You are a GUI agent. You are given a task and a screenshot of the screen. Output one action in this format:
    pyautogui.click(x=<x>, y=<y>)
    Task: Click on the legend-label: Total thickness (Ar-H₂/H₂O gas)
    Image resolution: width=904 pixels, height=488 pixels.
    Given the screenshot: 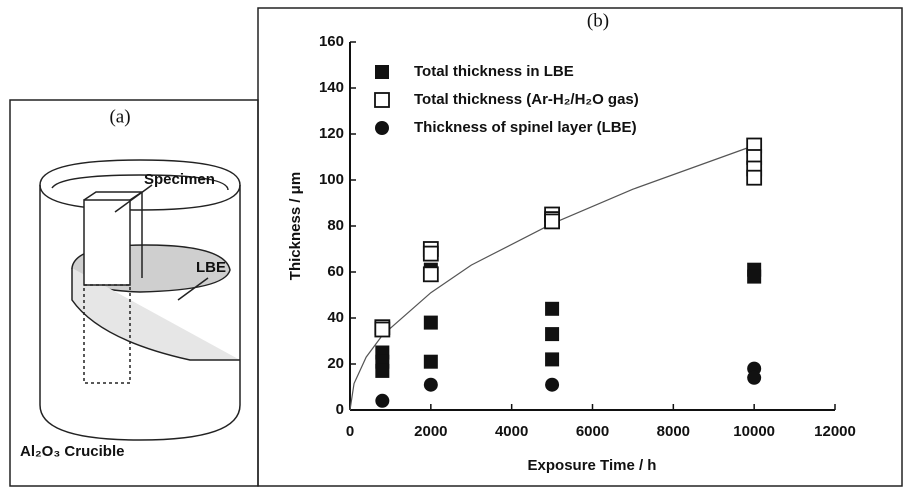 What is the action you would take?
    pyautogui.click(x=526, y=99)
    